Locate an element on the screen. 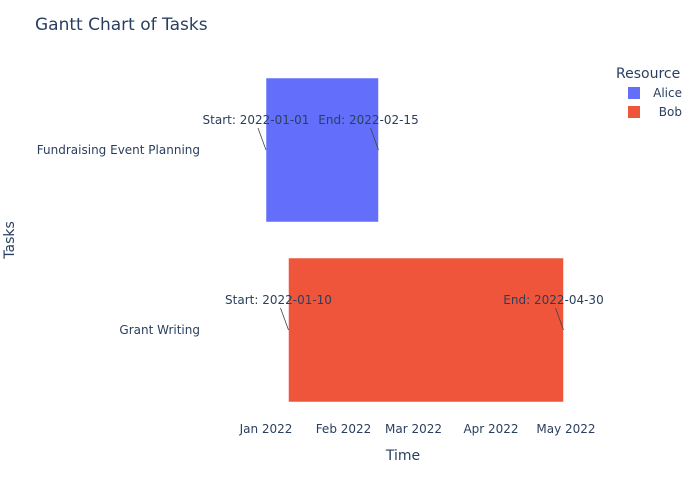 Image resolution: width=700 pixels, height=500 pixels. x-tick-label: Jan 2022 is located at coordinates (266, 429).